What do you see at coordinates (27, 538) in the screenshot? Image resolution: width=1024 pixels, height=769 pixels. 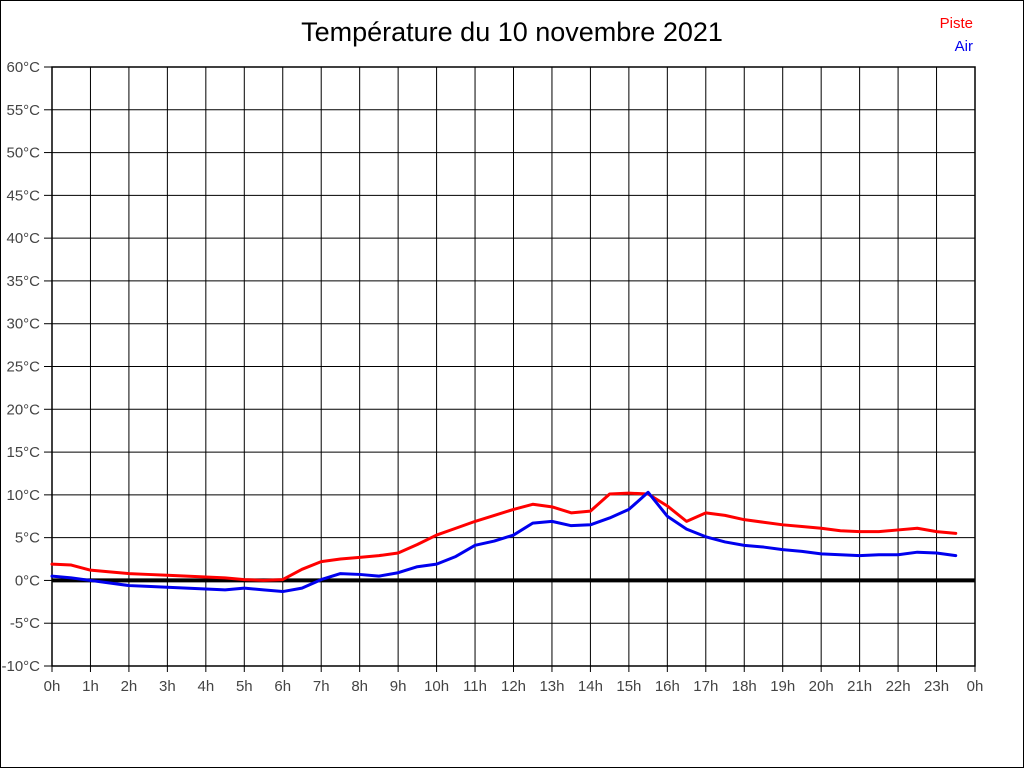 I see `y-tick-label: 5°C` at bounding box center [27, 538].